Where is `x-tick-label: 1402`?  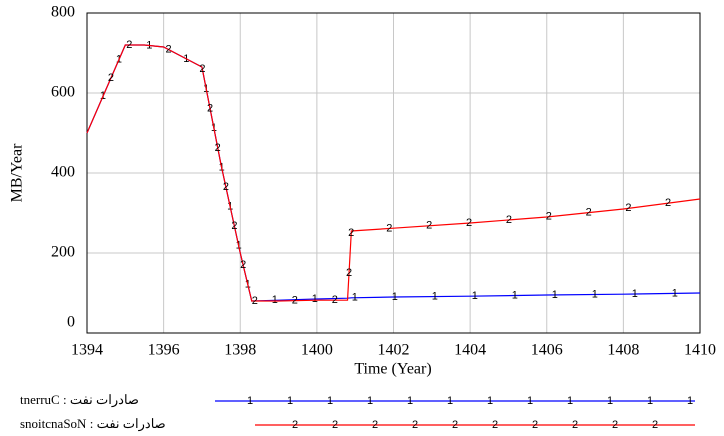 x-tick-label: 1402 is located at coordinates (394, 350).